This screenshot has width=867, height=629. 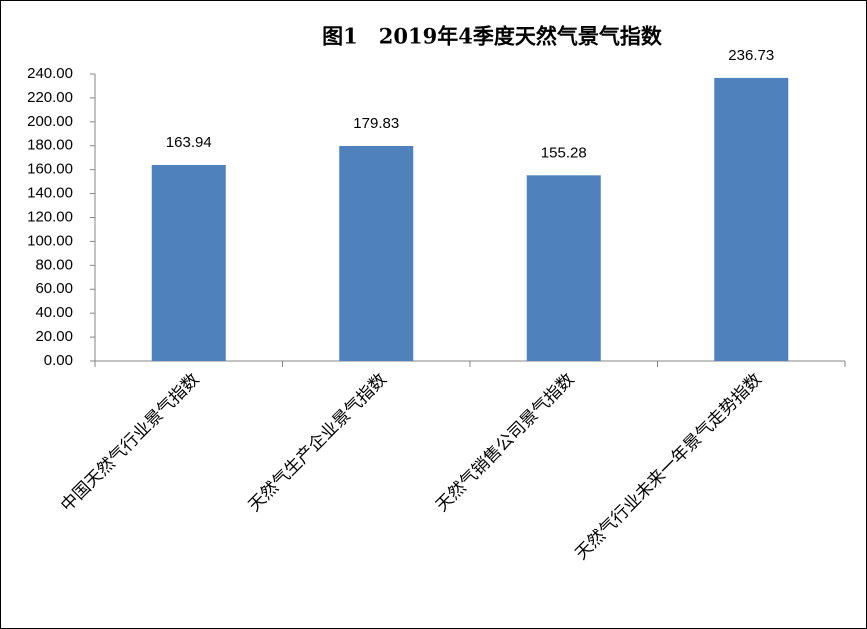 What do you see at coordinates (50, 216) in the screenshot?
I see `y-tick-label: 120.00` at bounding box center [50, 216].